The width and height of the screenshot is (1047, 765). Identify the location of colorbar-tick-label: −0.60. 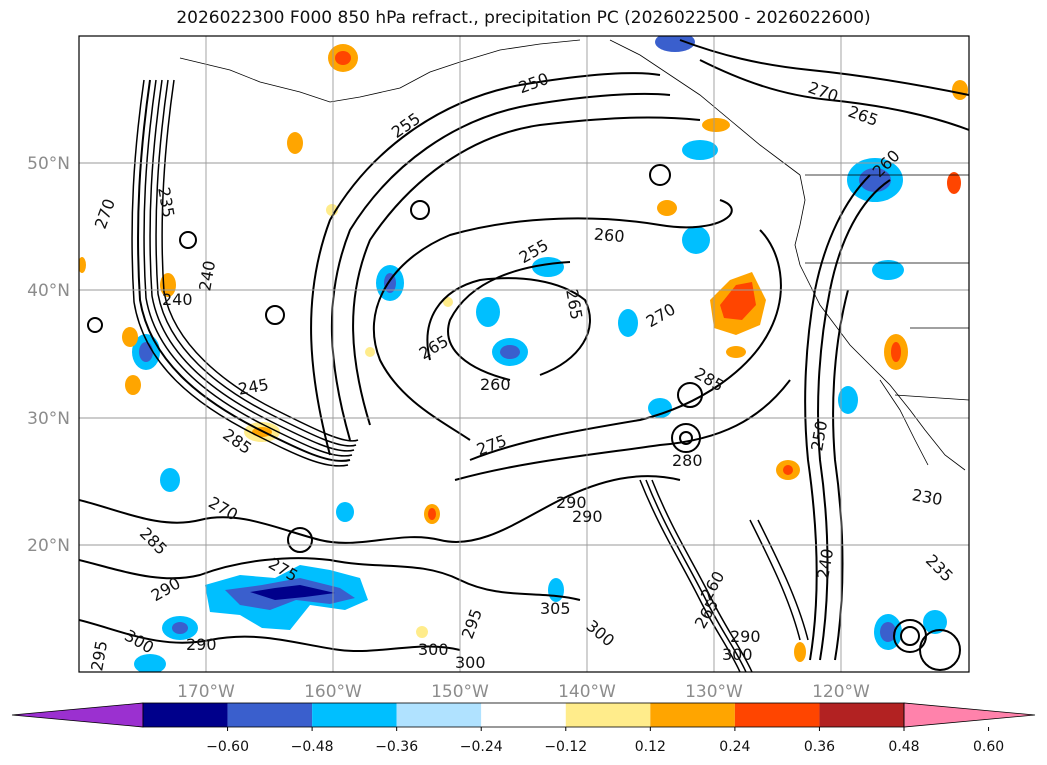
(227, 747).